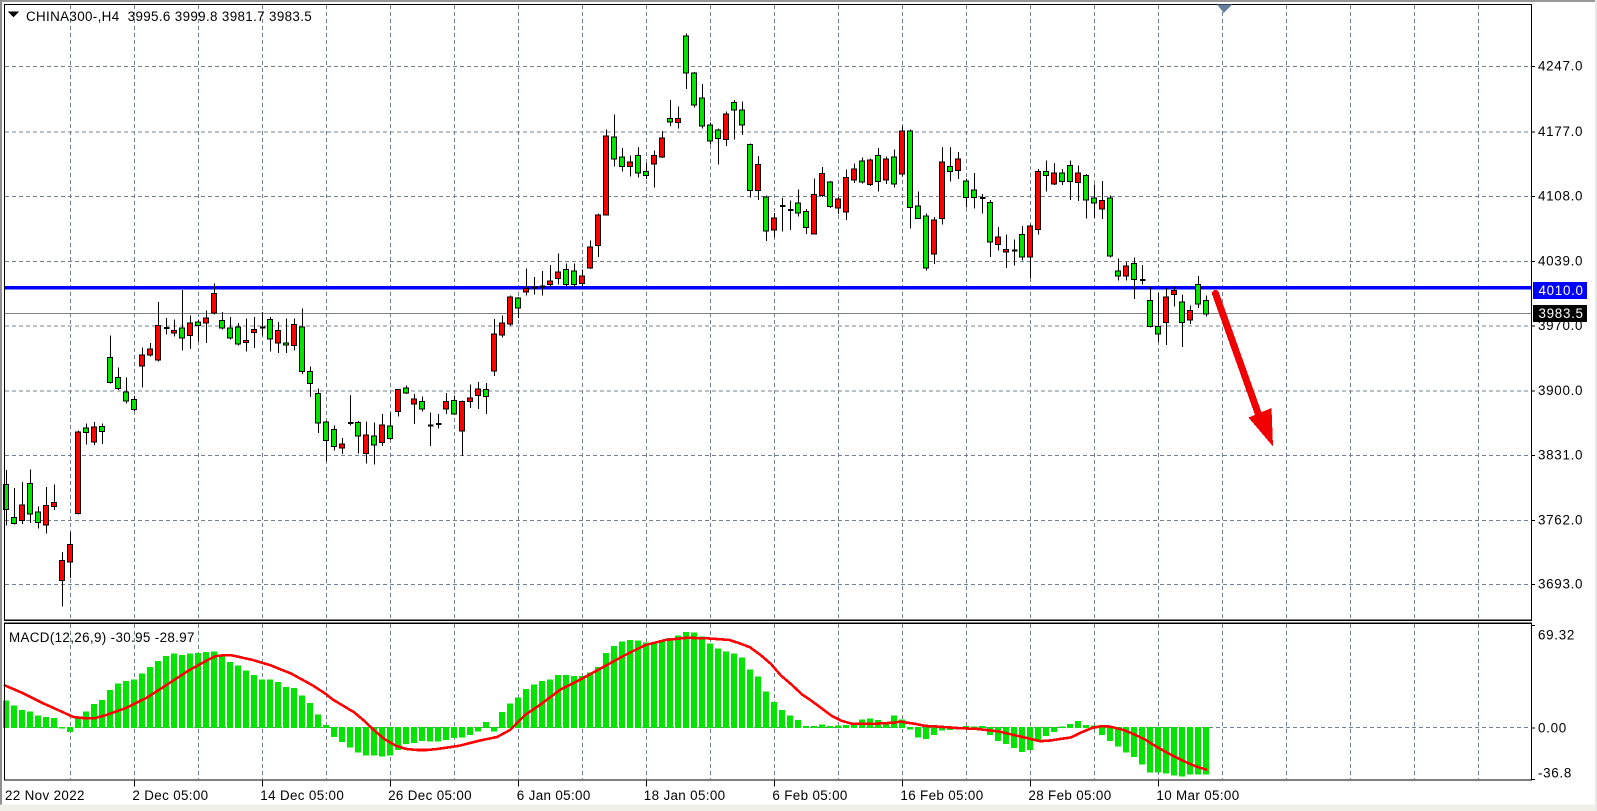 This screenshot has width=1597, height=811. Describe the element at coordinates (1561, 313) in the screenshot. I see `svg-text: 3983.5` at that location.